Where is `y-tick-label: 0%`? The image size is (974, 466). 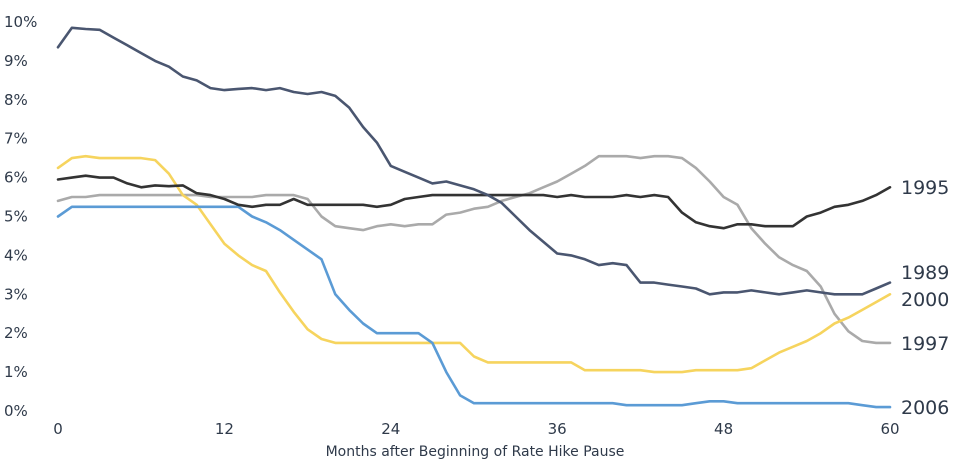
y-tick-label: 0% is located at coordinates (16, 411).